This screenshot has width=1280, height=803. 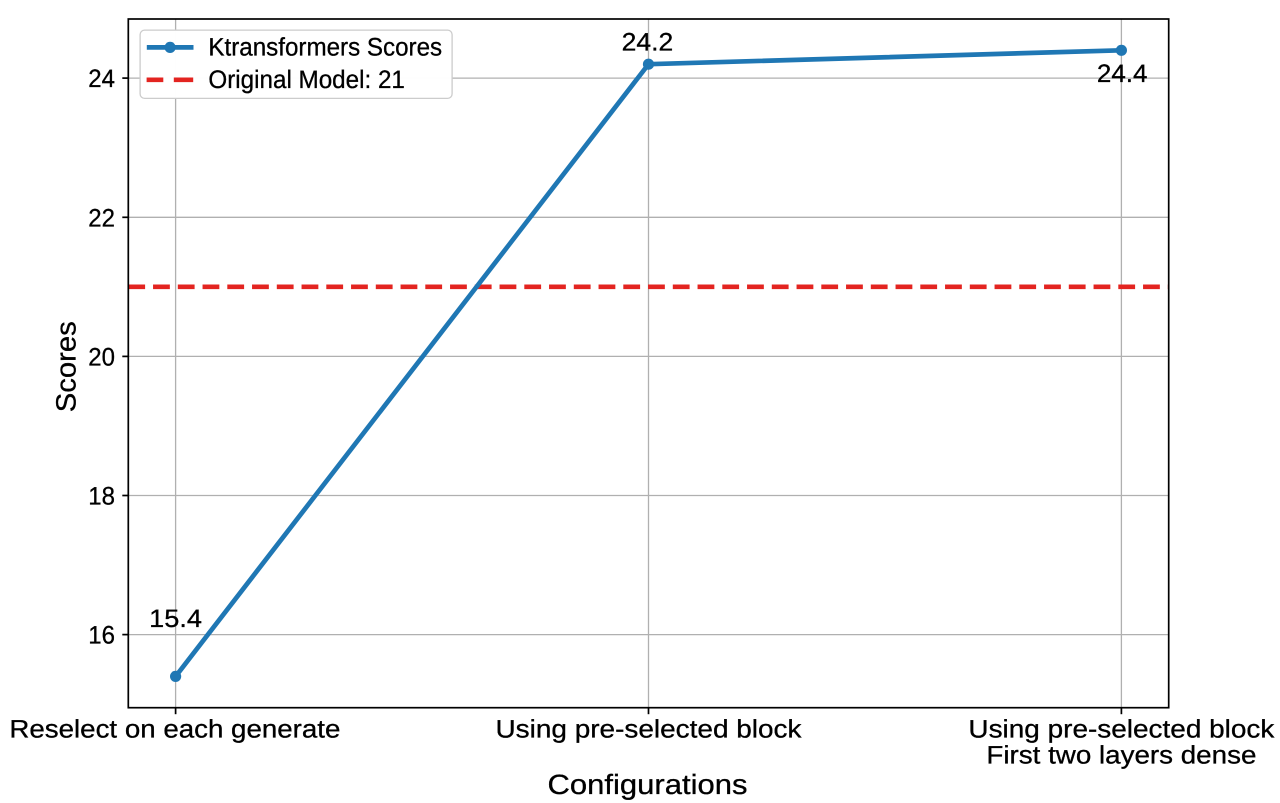 I want to click on svg-text: First two layers dense, so click(x=1121, y=756).